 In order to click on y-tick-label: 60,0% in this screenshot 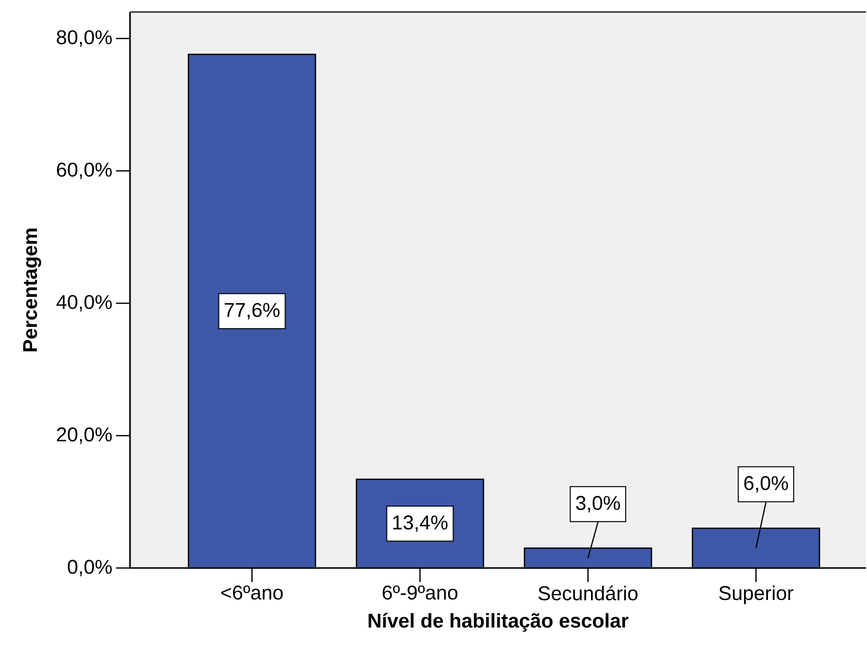, I will do `click(84, 171)`.